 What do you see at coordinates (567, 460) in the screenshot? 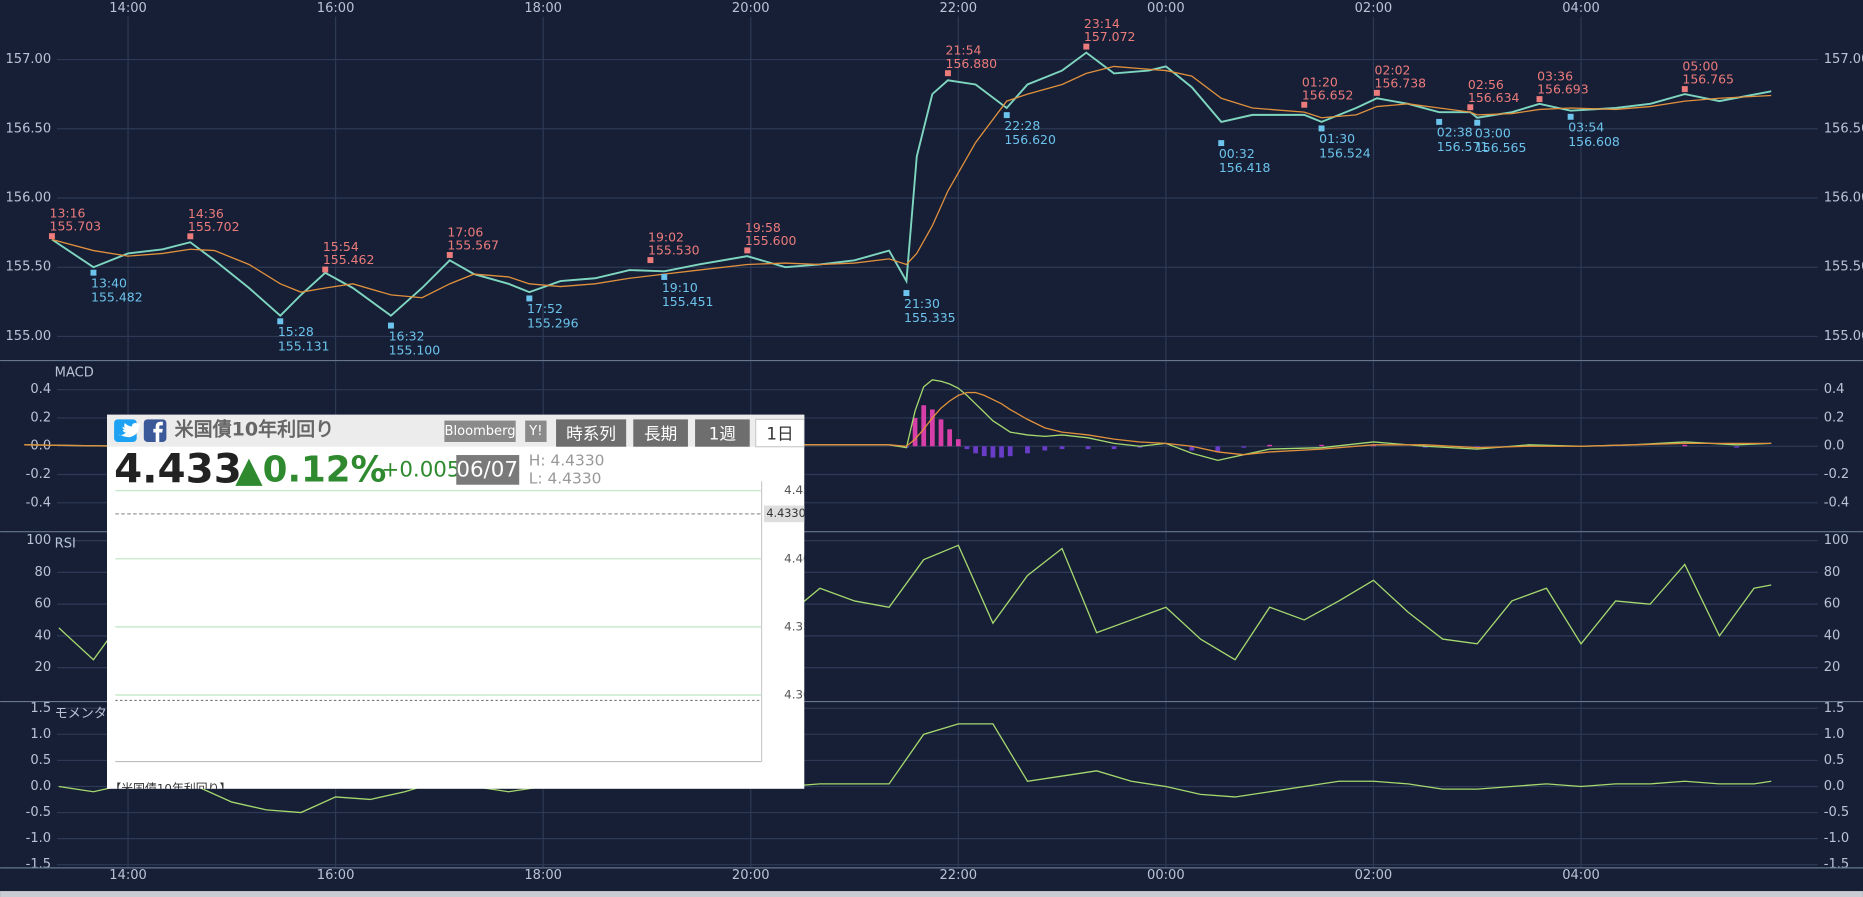
I see `high: H: 4.4330` at bounding box center [567, 460].